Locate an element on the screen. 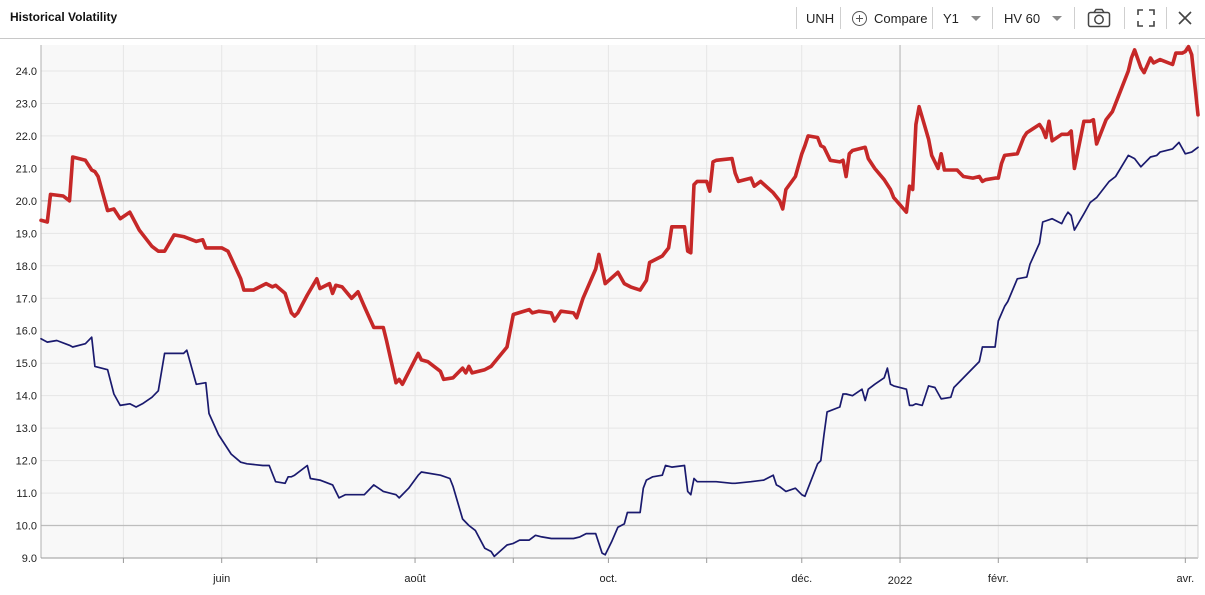 This screenshot has height=595, width=1205. y-tick-label: 20.0 is located at coordinates (26, 202).